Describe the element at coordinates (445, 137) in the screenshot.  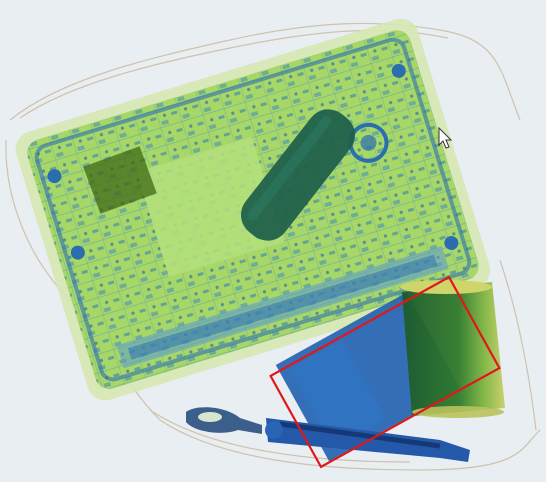
I see `mouse-pointer-icon` at that location.